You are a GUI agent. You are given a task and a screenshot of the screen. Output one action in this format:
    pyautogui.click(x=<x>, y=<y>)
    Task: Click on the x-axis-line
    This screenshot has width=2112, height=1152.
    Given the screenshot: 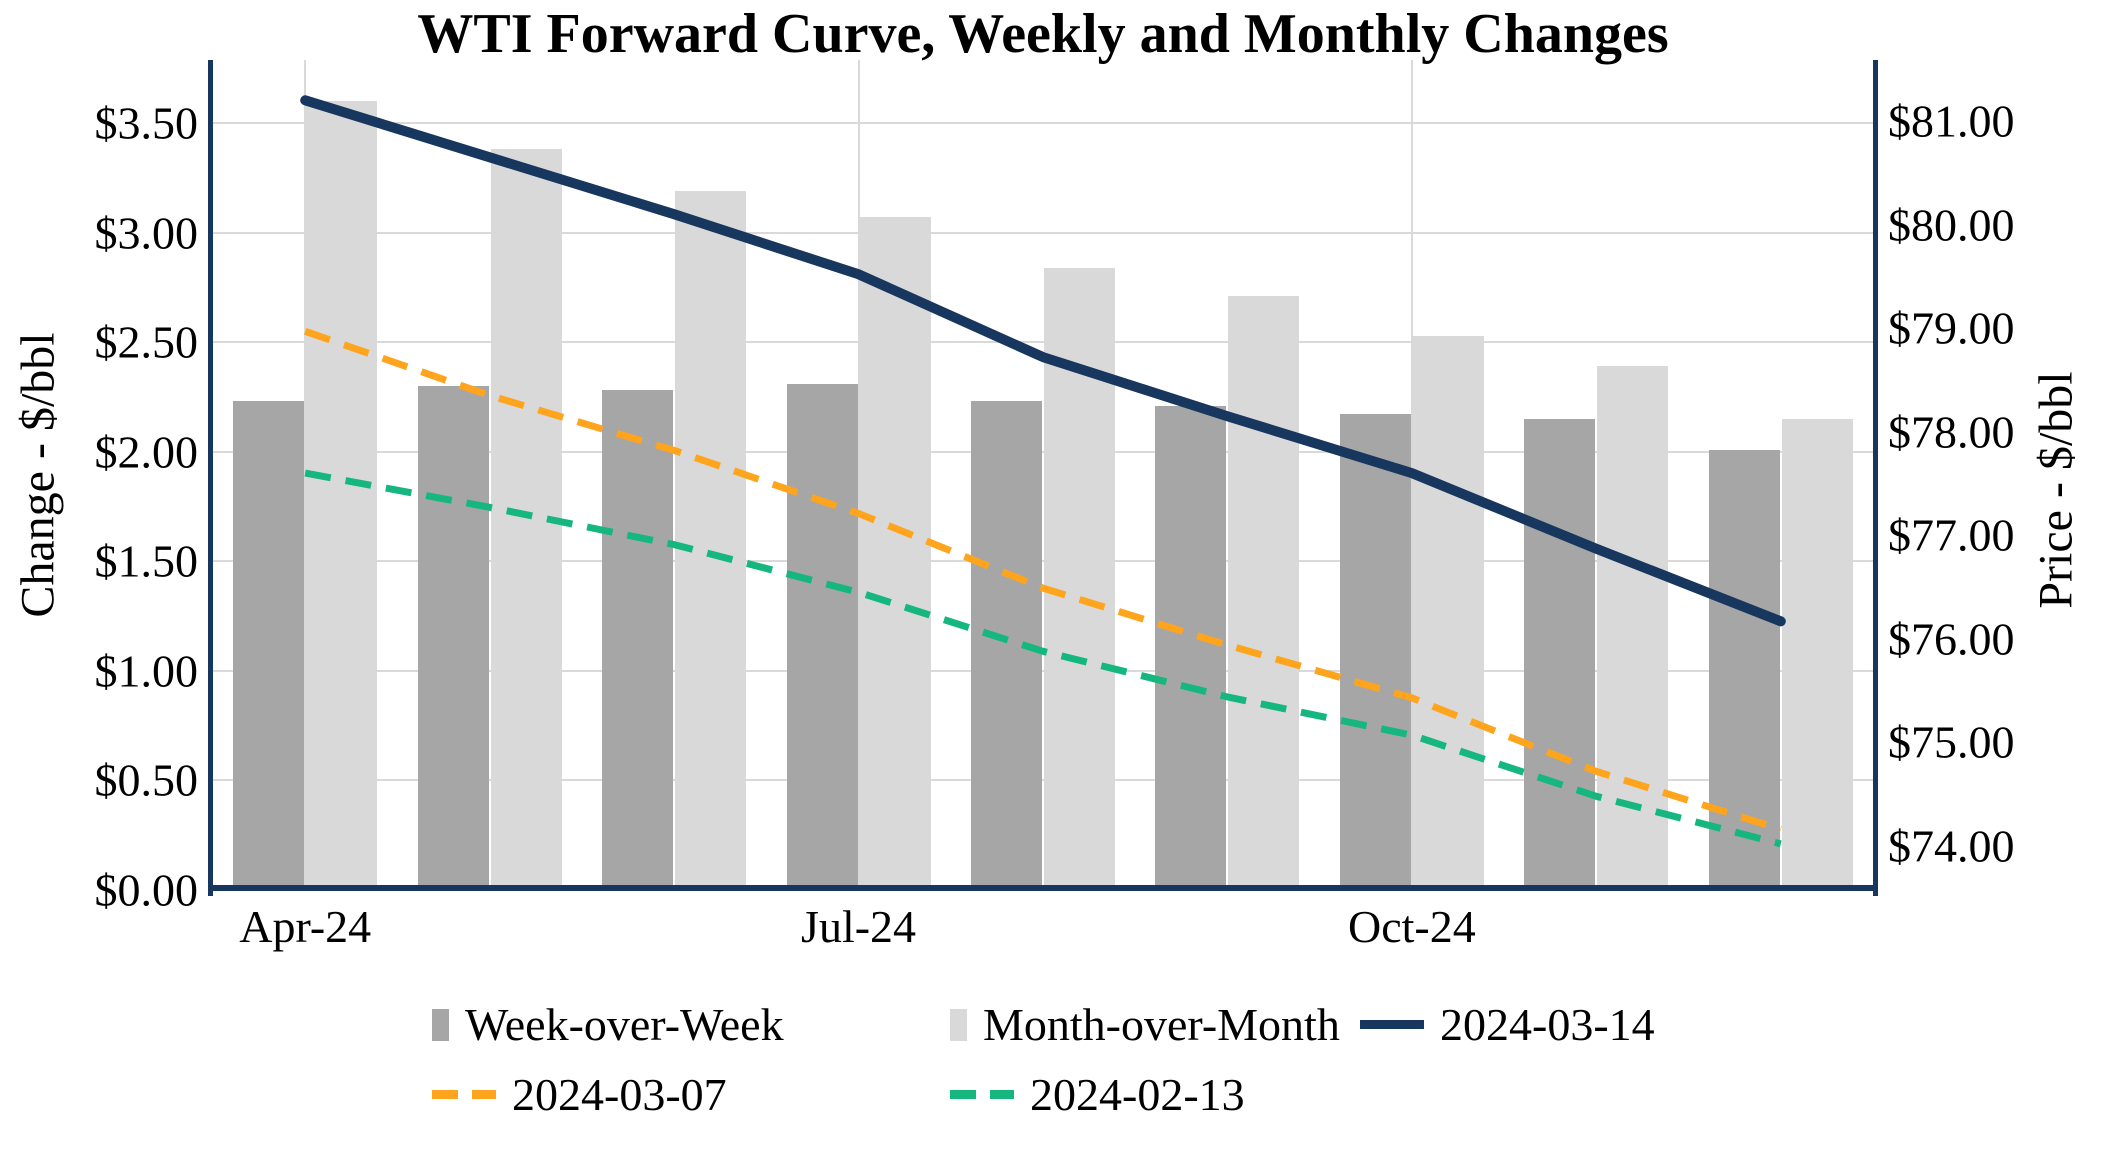 What is the action you would take?
    pyautogui.click(x=1043, y=888)
    